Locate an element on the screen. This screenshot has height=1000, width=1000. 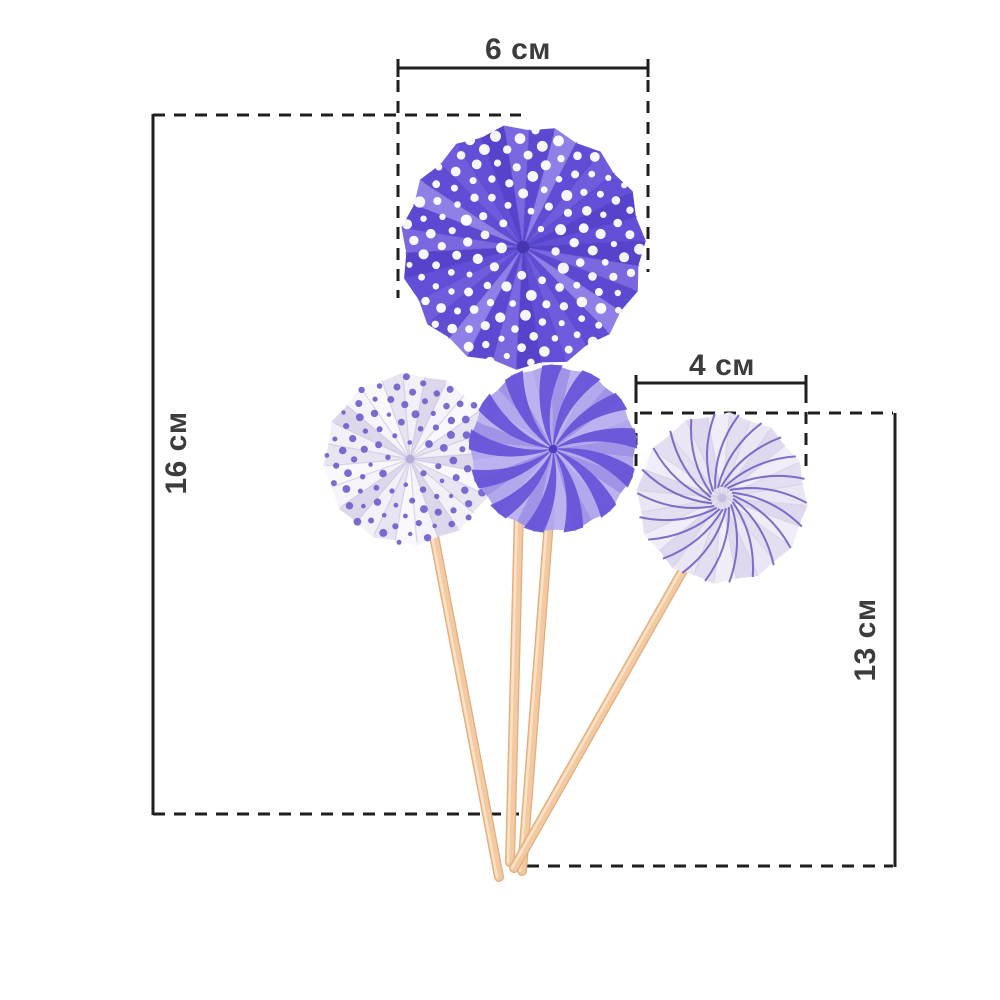
dimension-label-top-width: 6 см is located at coordinates (518, 49).